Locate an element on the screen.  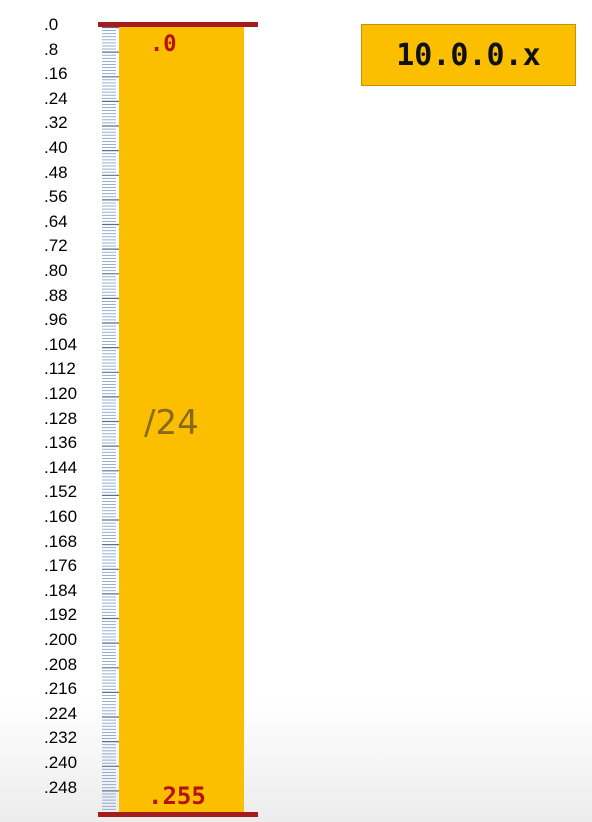
network-address-label: 10.0.0.x is located at coordinates (468, 55).